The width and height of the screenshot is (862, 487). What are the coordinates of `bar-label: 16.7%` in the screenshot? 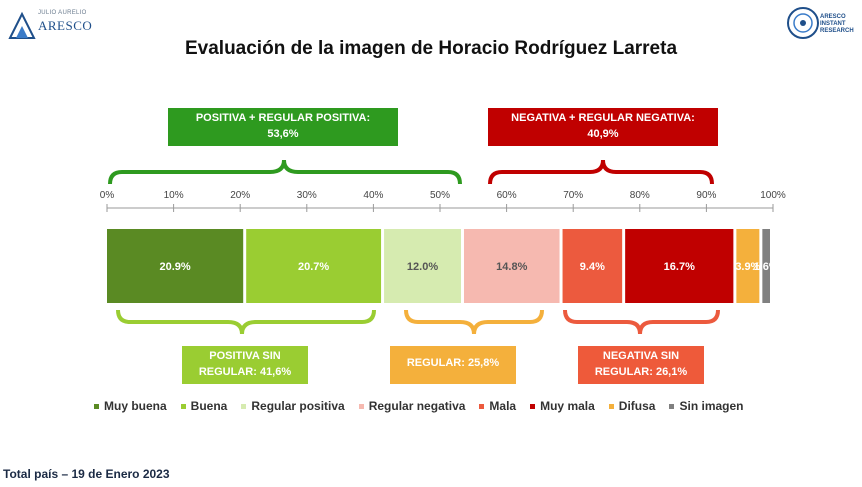 It's located at (679, 267).